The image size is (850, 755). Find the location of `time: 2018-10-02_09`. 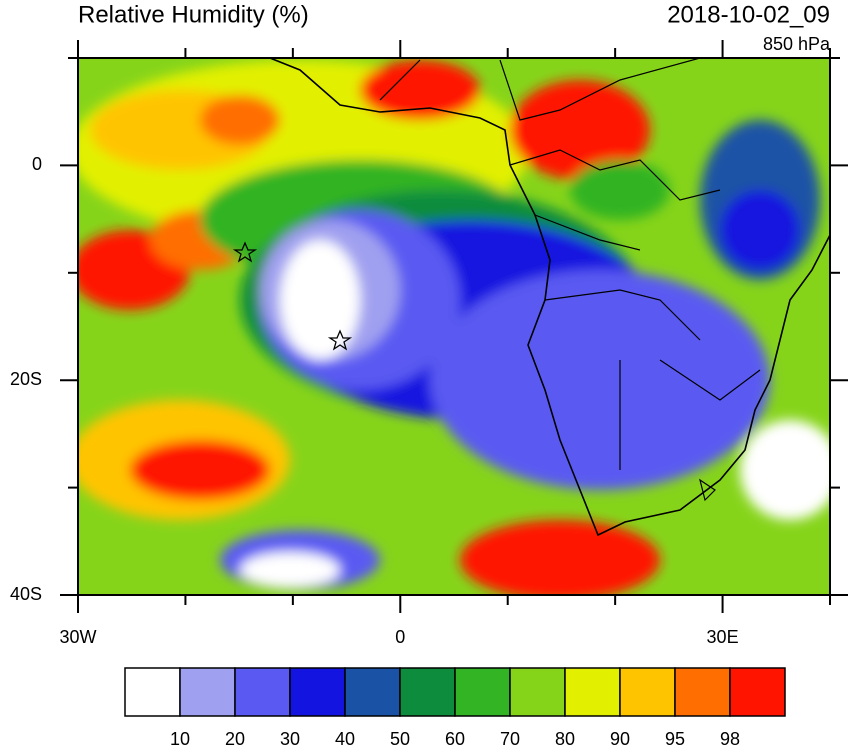

time: 2018-10-02_09 is located at coordinates (748, 14).